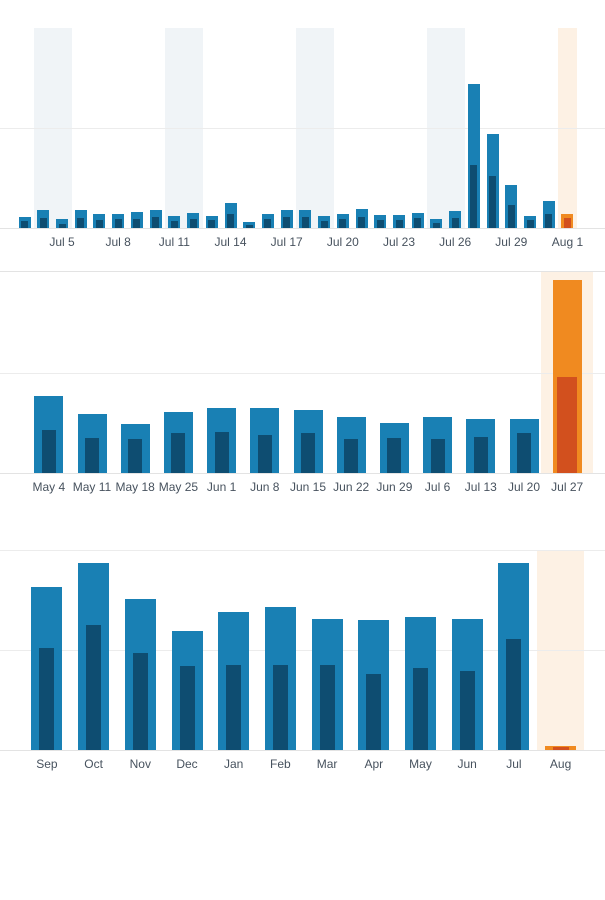  What do you see at coordinates (187, 764) in the screenshot?
I see `x-axis-label-dec: Dec` at bounding box center [187, 764].